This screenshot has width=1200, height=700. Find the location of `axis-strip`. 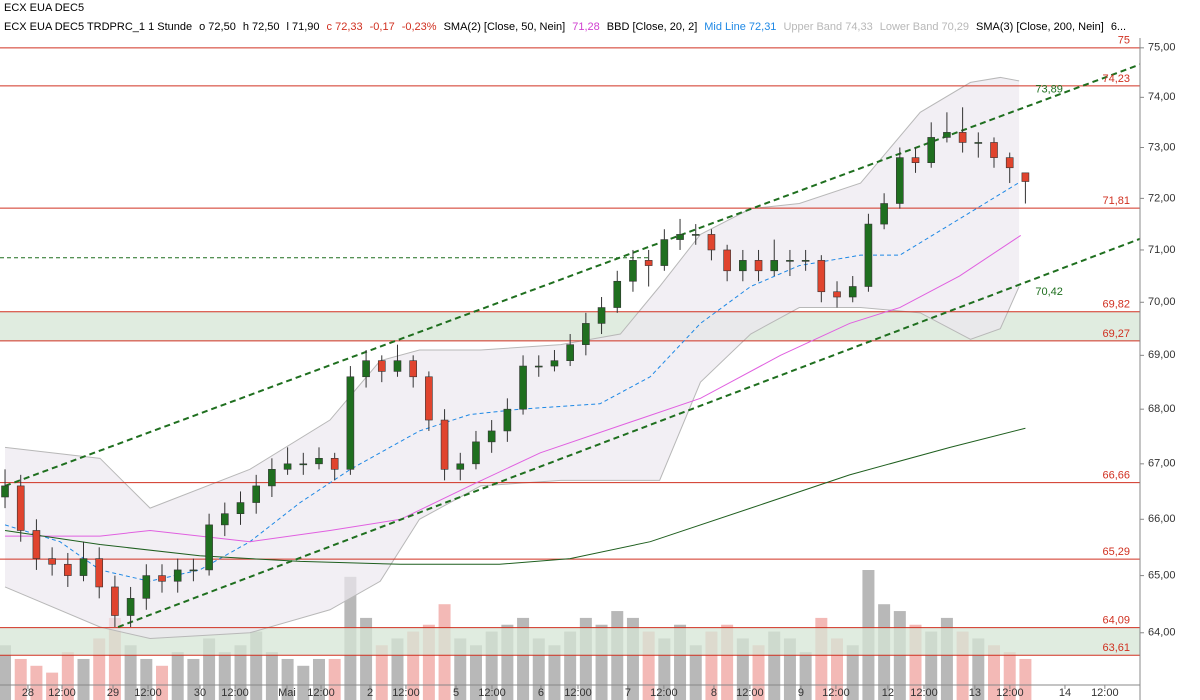

axis-strip is located at coordinates (1170, 350).